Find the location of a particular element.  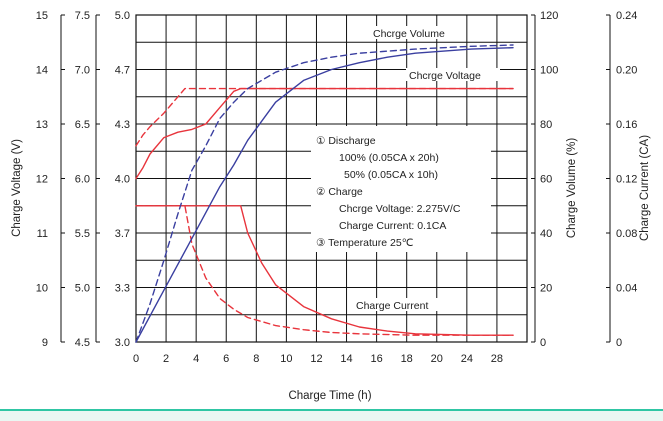

right-axis-tick-label: 0.08 is located at coordinates (626, 234).